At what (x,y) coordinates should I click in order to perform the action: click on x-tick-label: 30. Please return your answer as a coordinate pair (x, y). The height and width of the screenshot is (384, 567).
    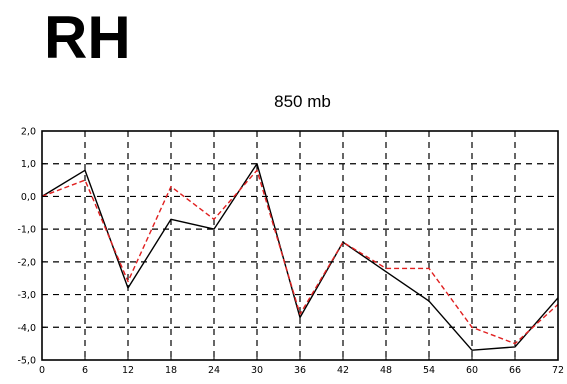
    Looking at the image, I should click on (257, 370).